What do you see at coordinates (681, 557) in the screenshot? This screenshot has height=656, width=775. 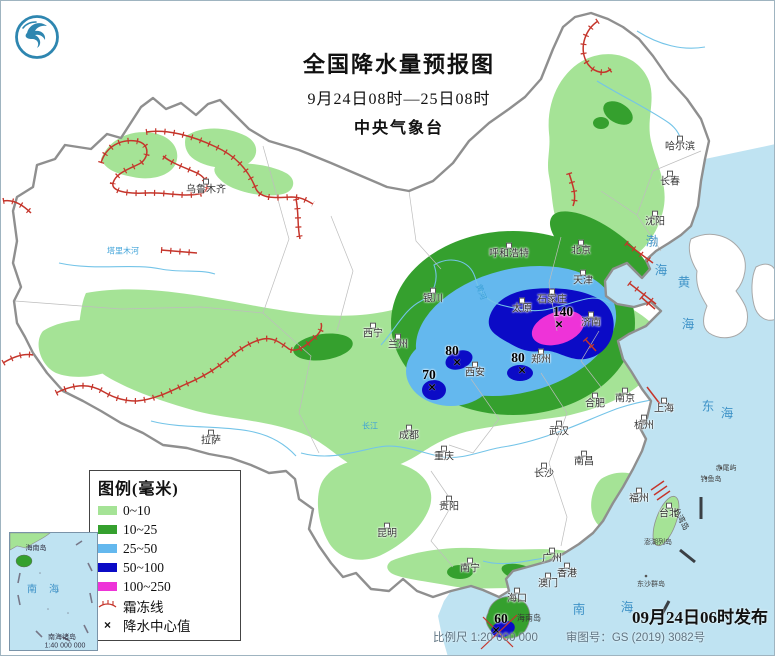 I see `boundary-dashes` at bounding box center [681, 557].